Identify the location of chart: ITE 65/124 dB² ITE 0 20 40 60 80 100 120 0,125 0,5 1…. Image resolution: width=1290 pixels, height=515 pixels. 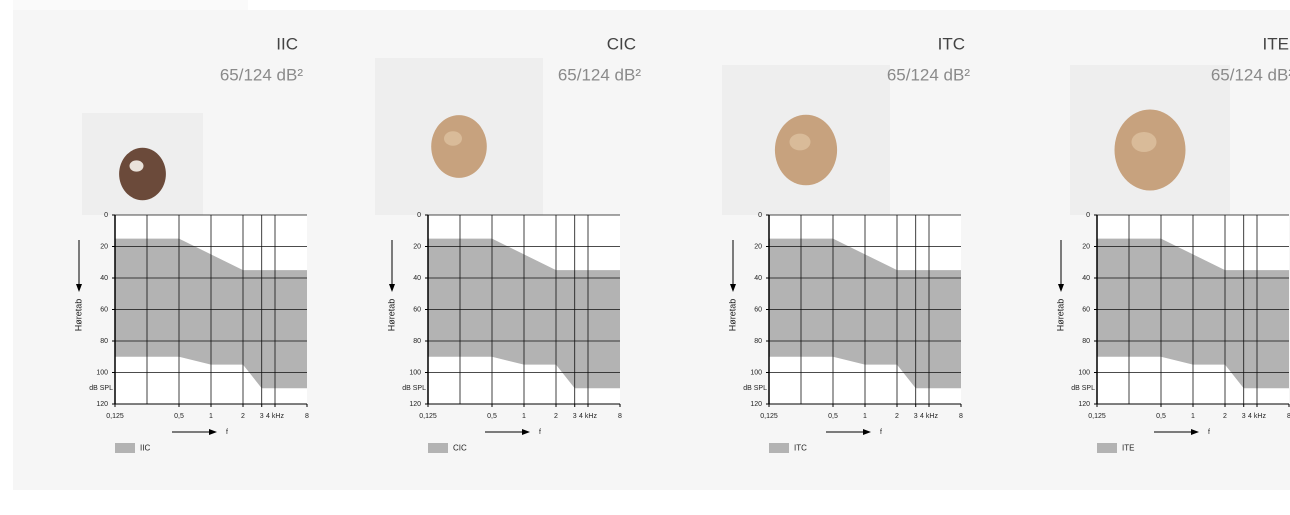
(1172, 243).